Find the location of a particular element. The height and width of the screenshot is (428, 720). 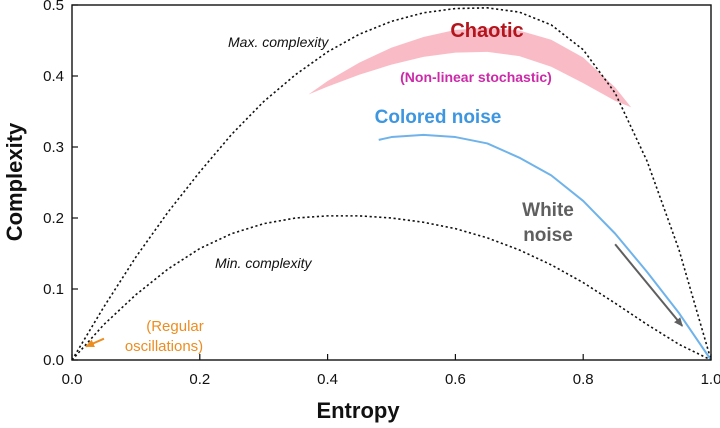

region-chaotic is located at coordinates (470, 67).